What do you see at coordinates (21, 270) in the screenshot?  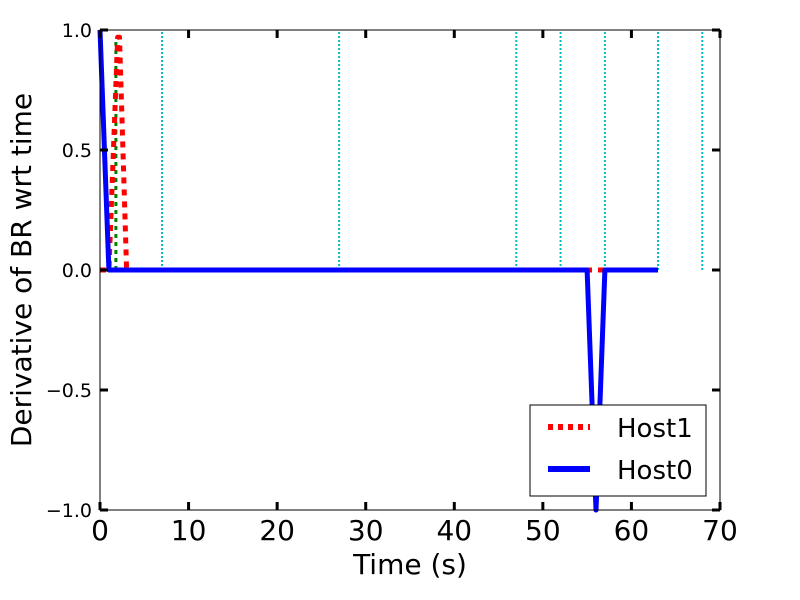 I see `y-axis-label: Derivative of BR wrt time` at bounding box center [21, 270].